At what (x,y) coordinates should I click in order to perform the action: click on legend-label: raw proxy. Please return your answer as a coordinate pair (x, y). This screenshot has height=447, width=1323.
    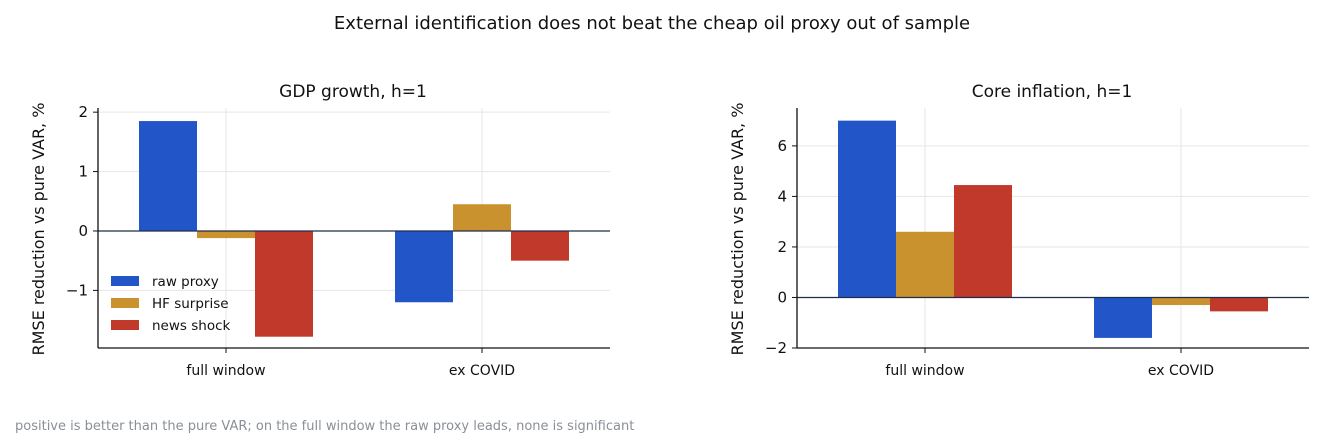
    Looking at the image, I should click on (185, 282).